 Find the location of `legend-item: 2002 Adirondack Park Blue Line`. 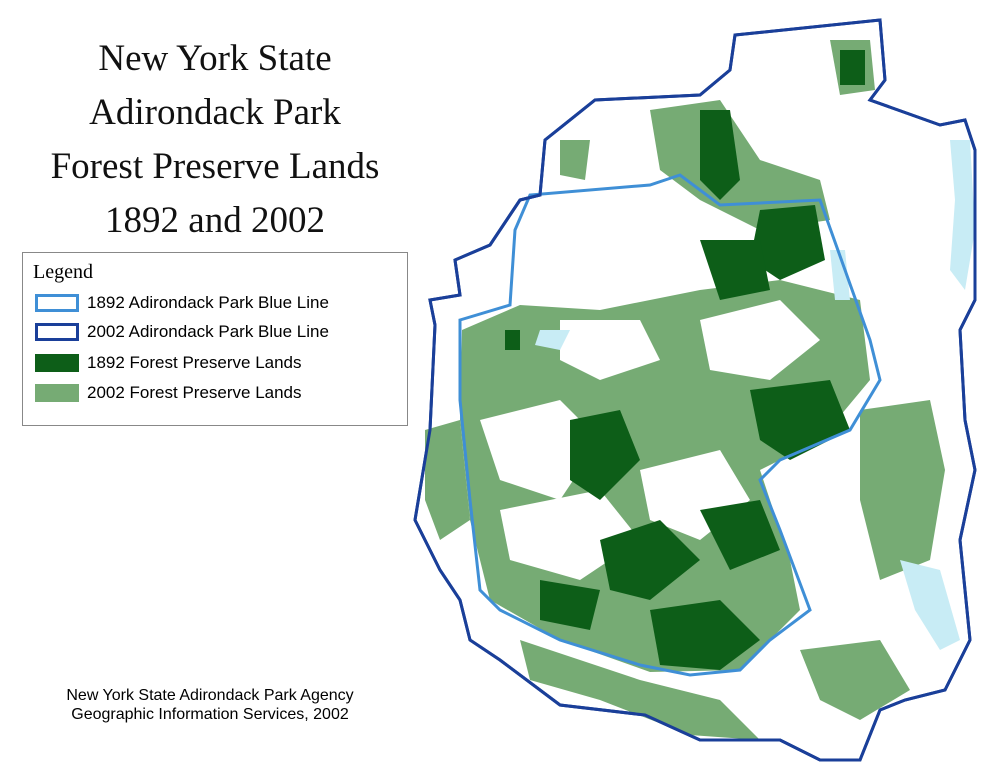

legend-item: 2002 Adirondack Park Blue Line is located at coordinates (182, 332).